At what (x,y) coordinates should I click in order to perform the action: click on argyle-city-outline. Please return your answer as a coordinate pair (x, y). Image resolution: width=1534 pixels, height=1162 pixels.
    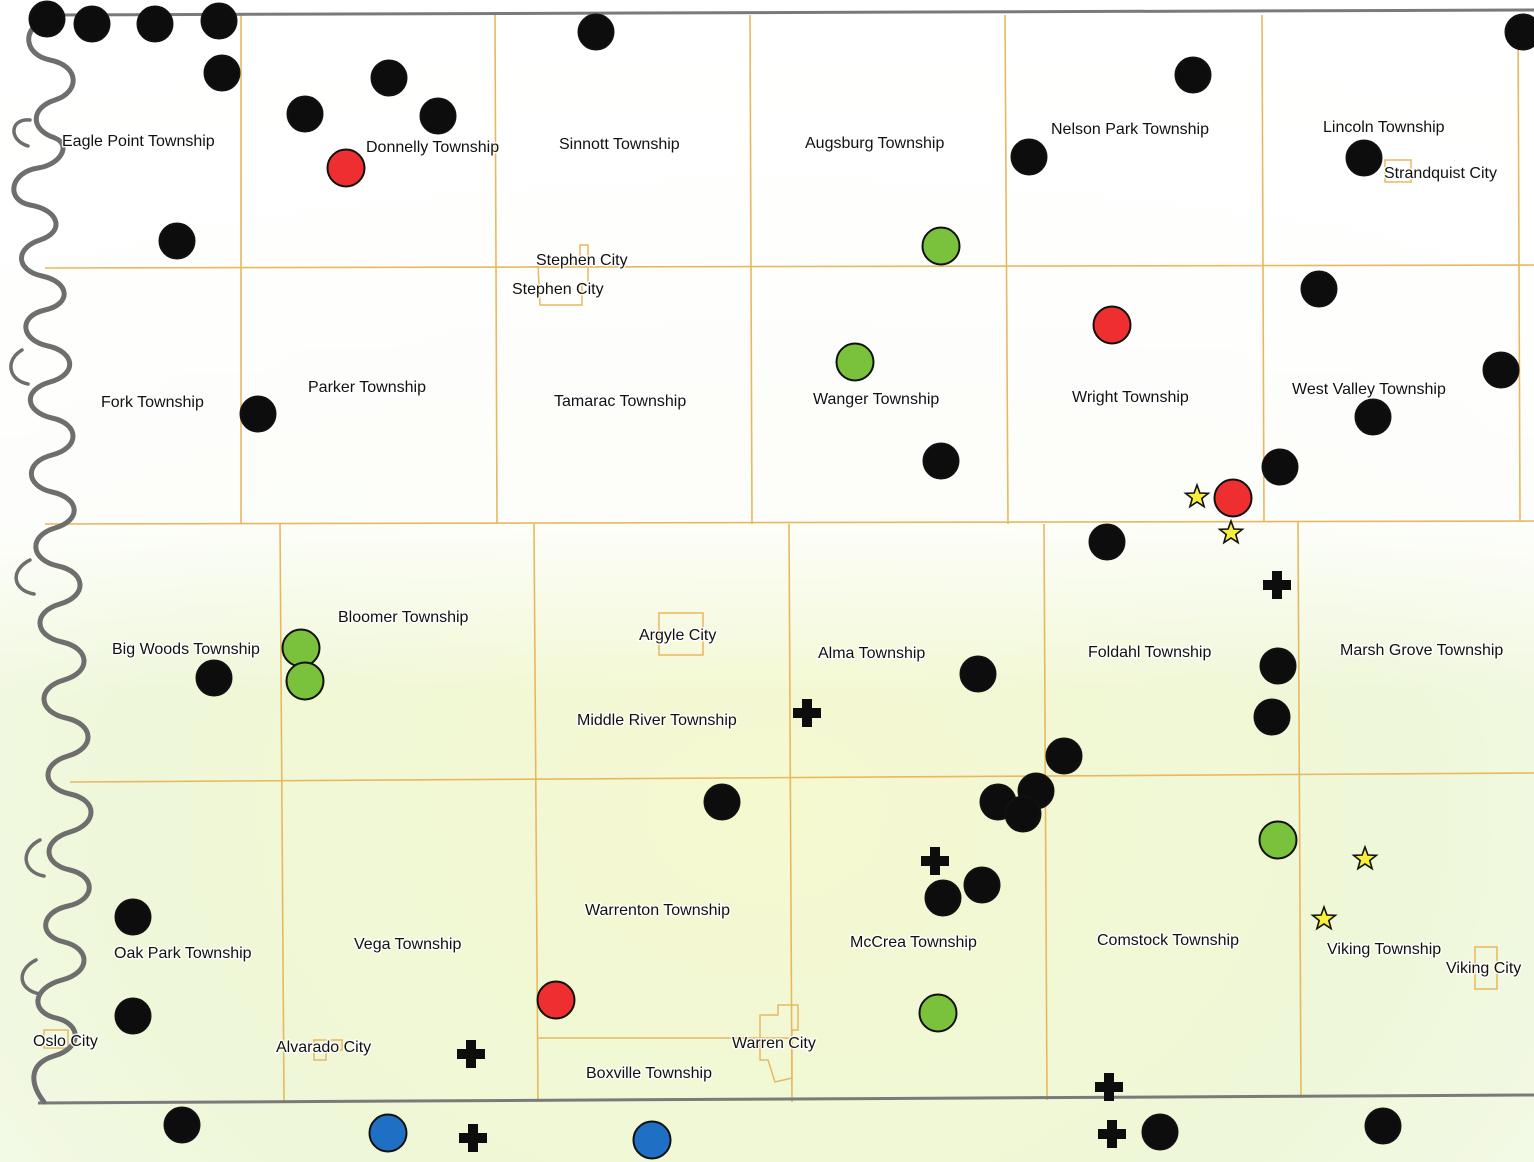
    Looking at the image, I should click on (681, 634).